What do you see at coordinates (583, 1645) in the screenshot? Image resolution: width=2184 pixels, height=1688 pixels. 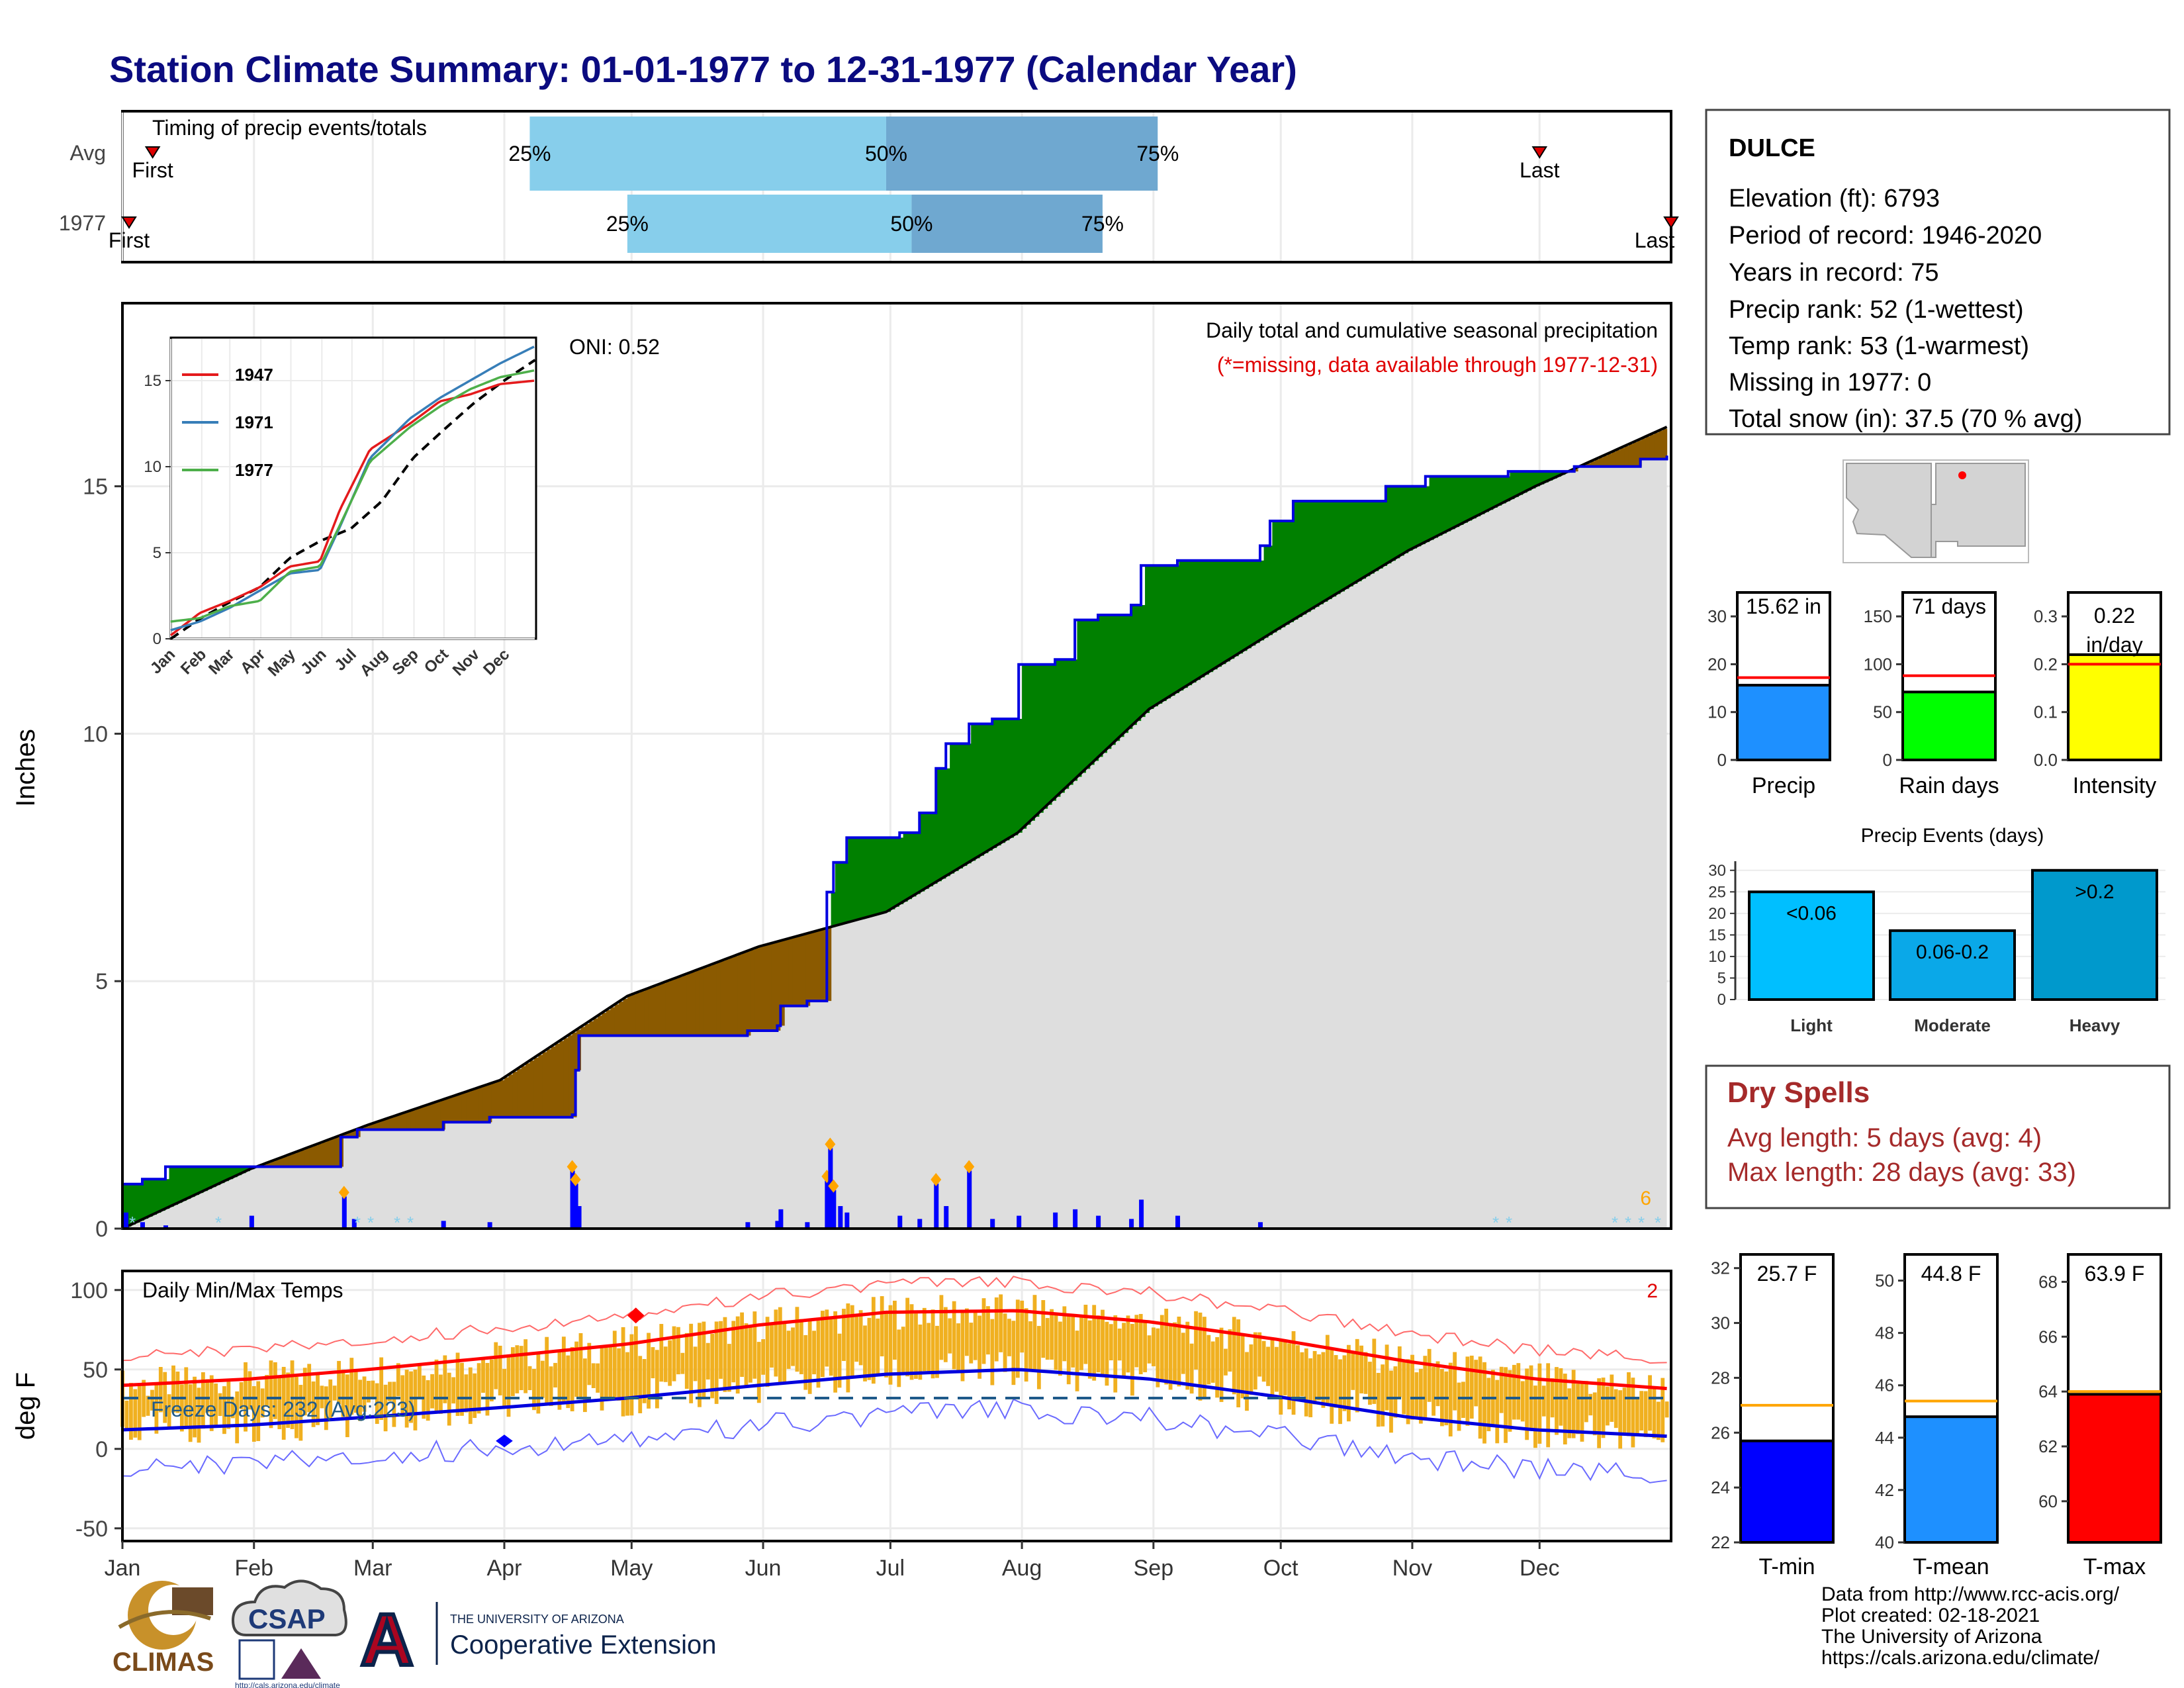 I see `ua-cooperative-extension: Cooperative Extension` at bounding box center [583, 1645].